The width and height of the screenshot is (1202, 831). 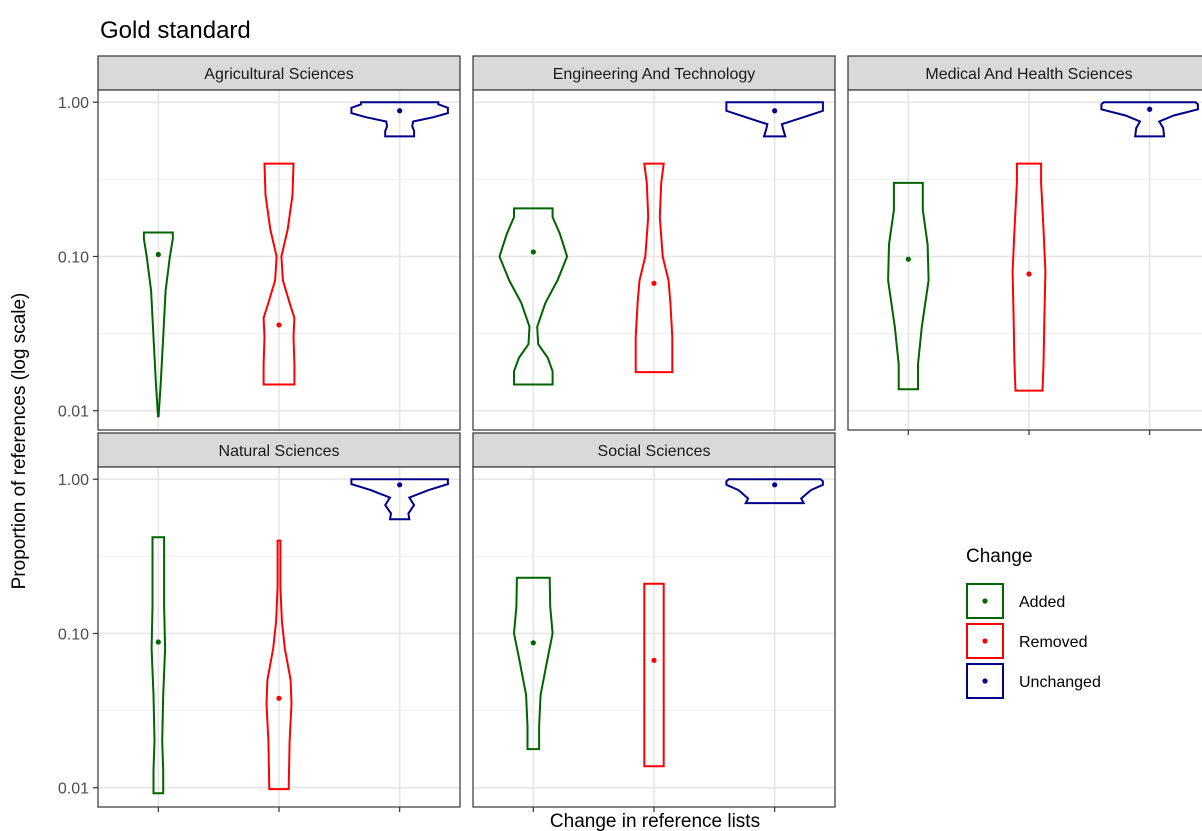 What do you see at coordinates (655, 821) in the screenshot?
I see `x-axis-label: Change in reference lists` at bounding box center [655, 821].